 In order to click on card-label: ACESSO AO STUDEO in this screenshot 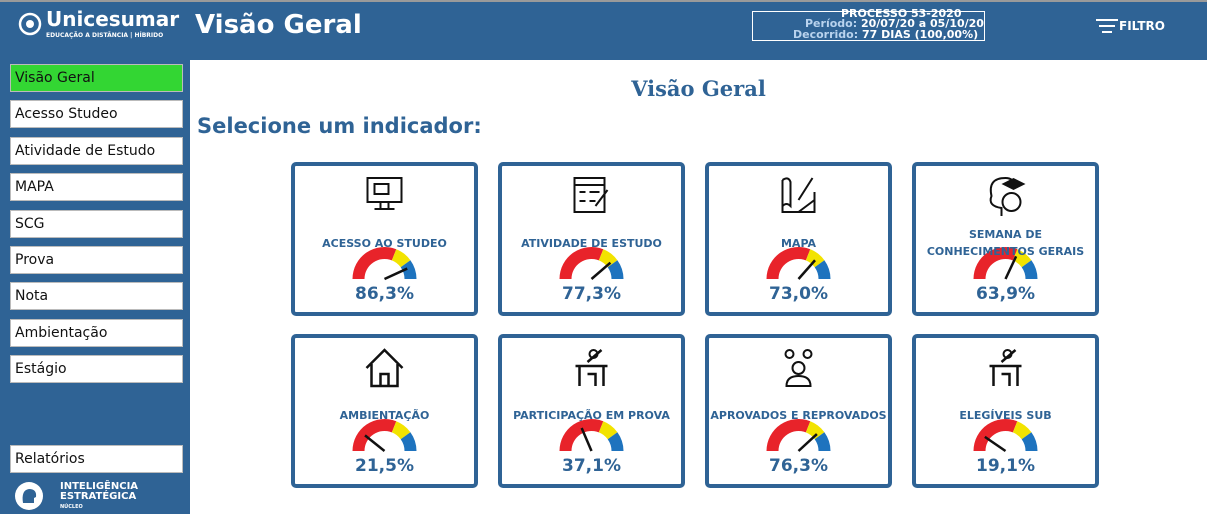, I will do `click(384, 243)`.